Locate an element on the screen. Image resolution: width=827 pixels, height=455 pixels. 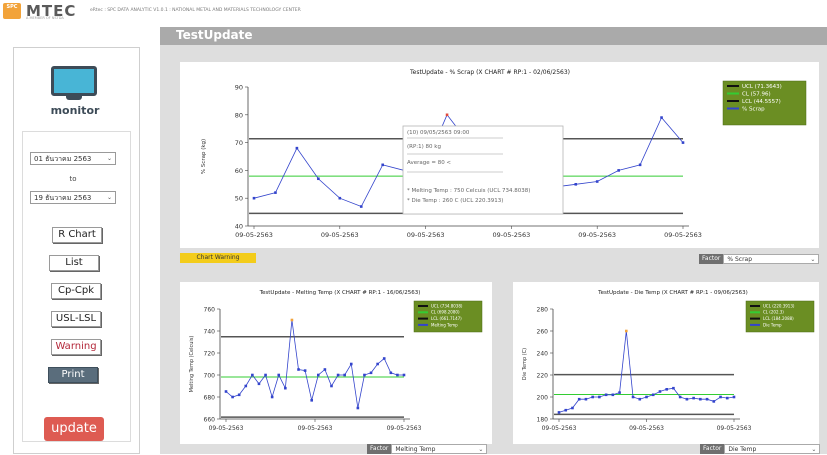
factor-select-melt: Factor Melting Temp ⌄ is located at coordinates (427, 449).